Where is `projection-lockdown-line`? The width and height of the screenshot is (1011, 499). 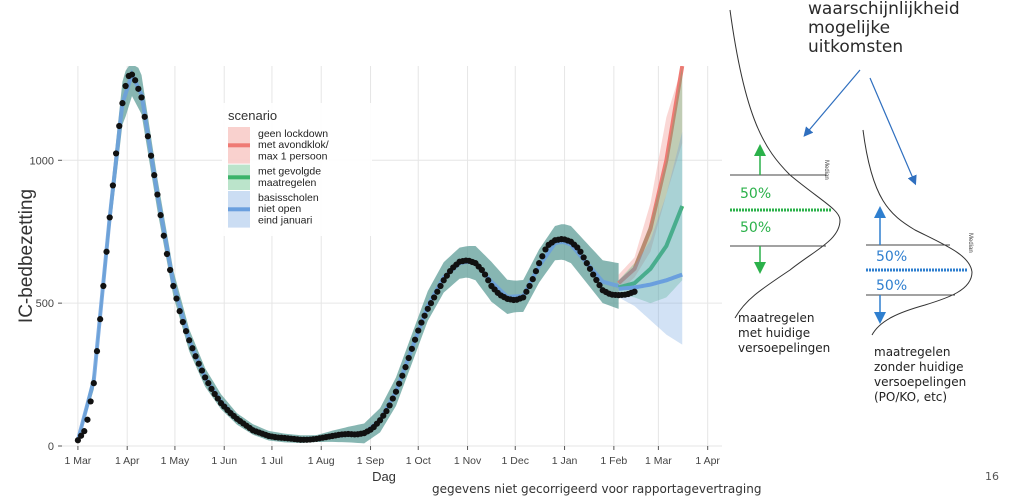
projection-lockdown-line is located at coordinates (651, 175).